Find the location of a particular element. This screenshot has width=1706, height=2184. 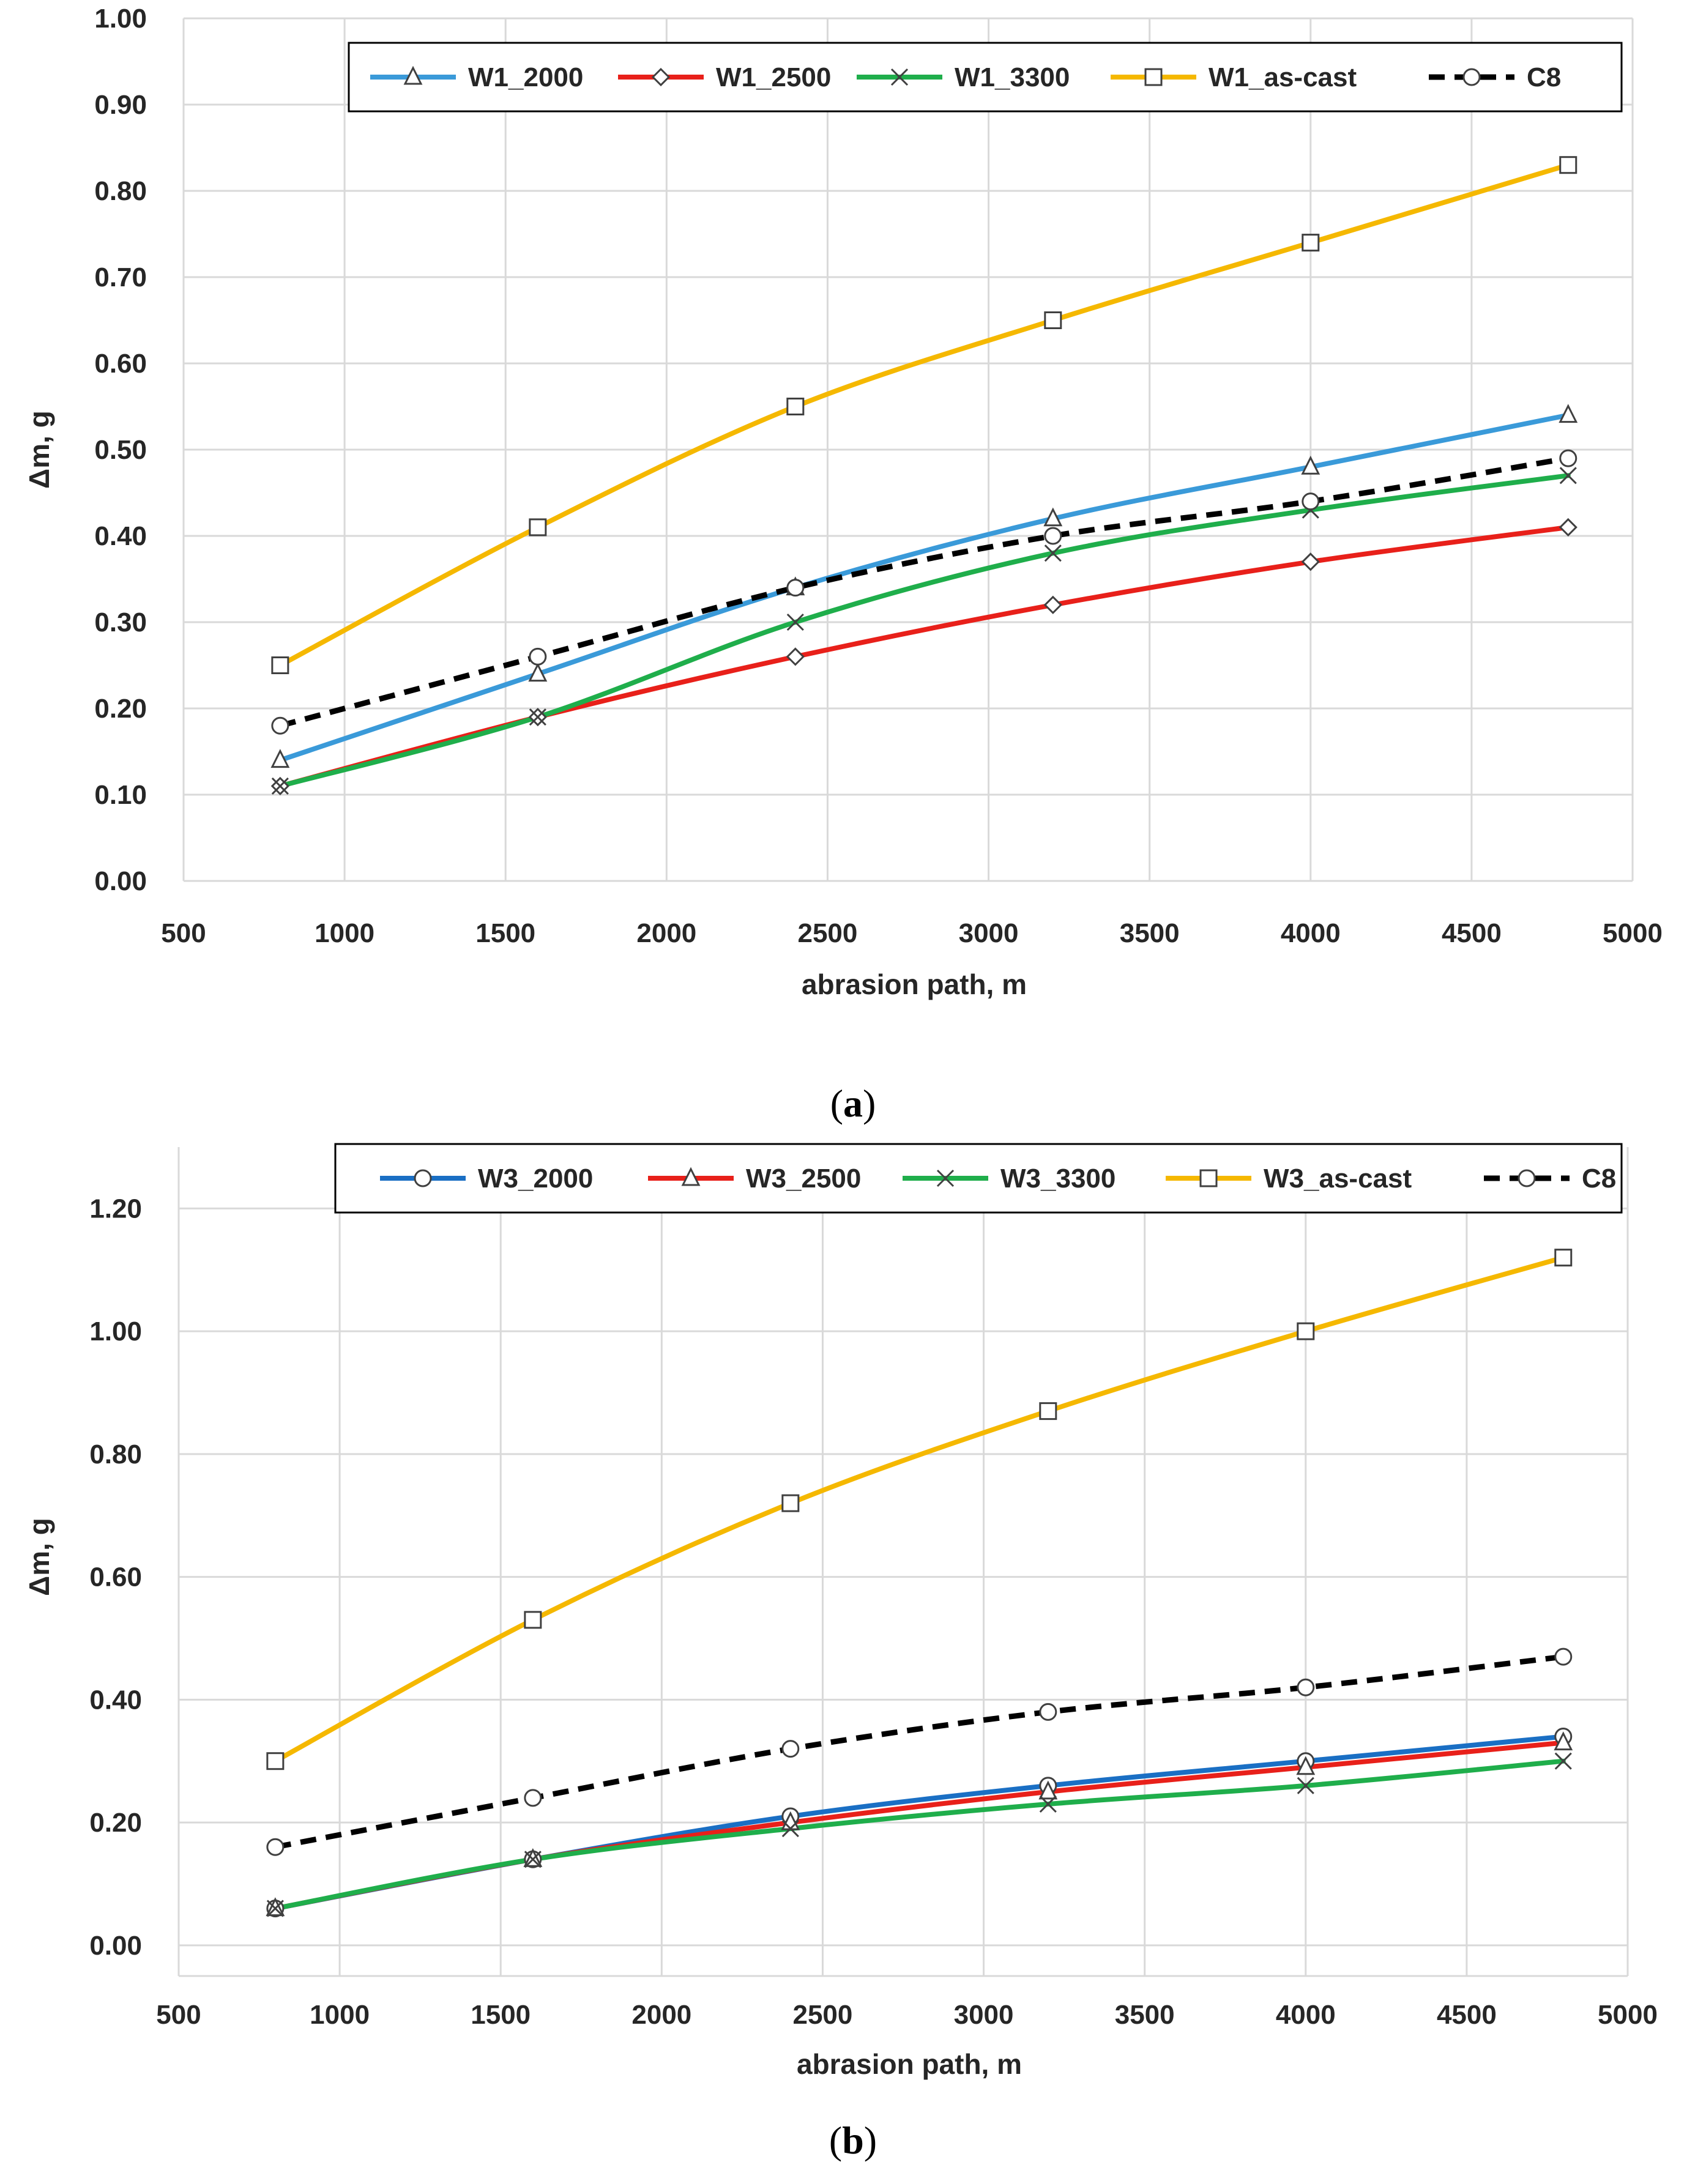

x-axis-title: abrasion path, m is located at coordinates (909, 2064).